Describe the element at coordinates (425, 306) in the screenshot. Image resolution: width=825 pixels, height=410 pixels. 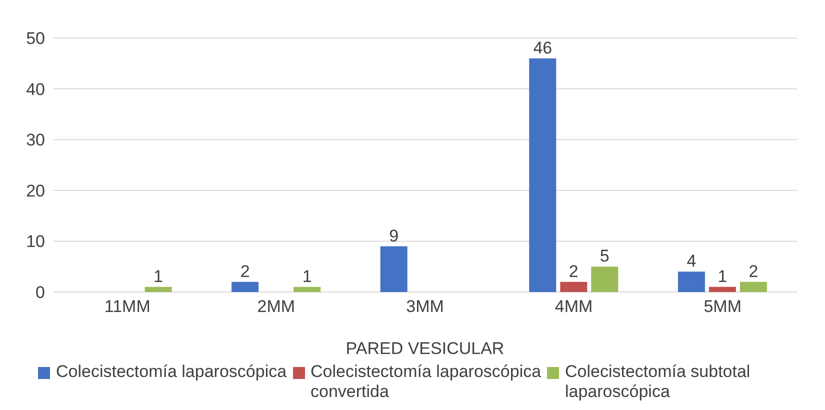
I see `x-tick-label: 3MM` at that location.